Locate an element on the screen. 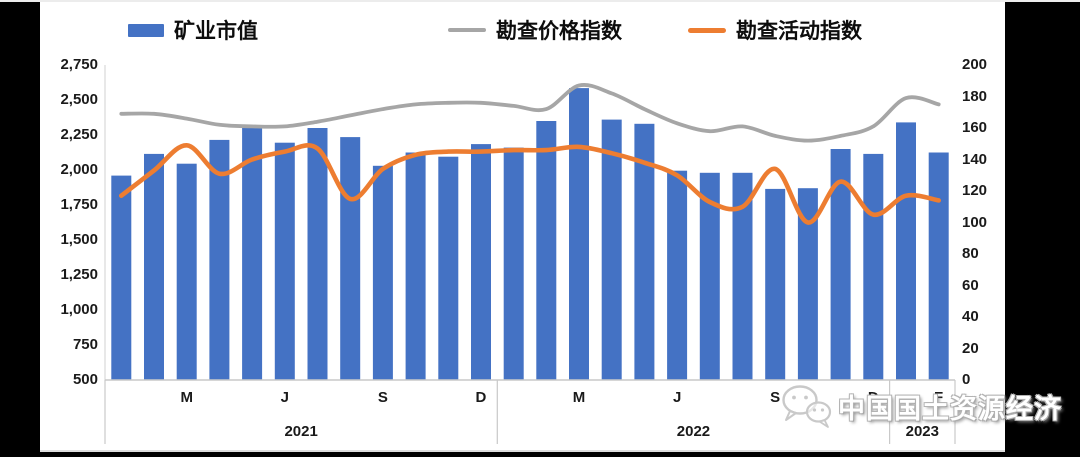  left-axis-tick-label: 2,500 is located at coordinates (79, 99).